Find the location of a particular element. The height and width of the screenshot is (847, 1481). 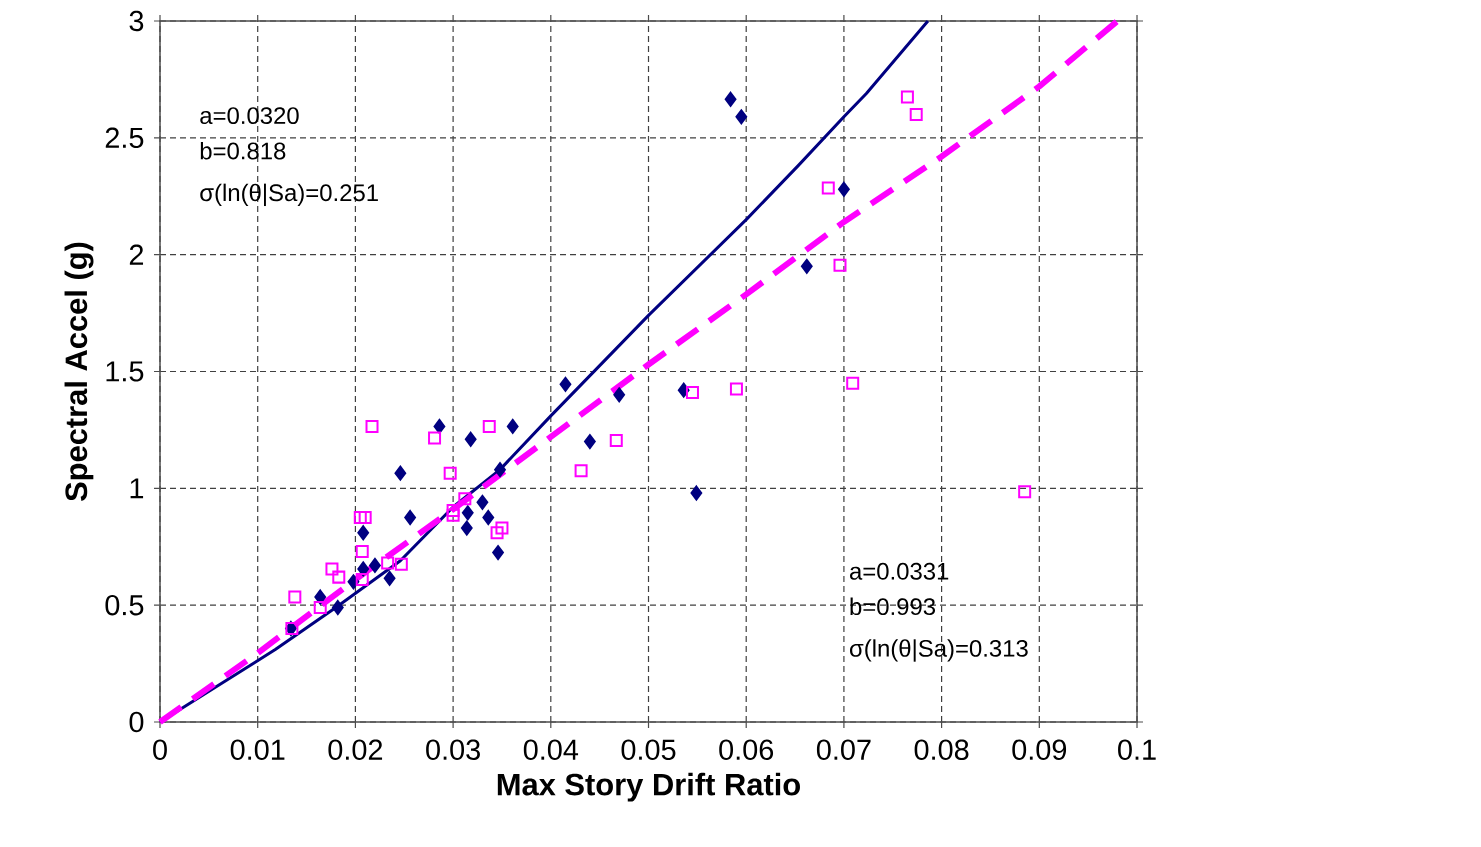

x-tick-label: 0.05 is located at coordinates (648, 749).